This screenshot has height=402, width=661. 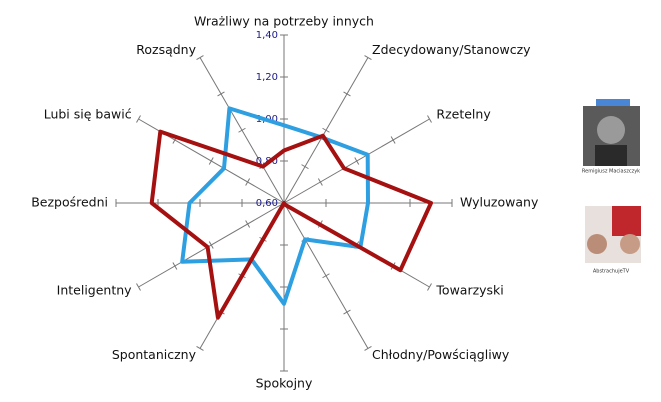 What do you see at coordinates (284, 383) in the screenshot?
I see `axis-label: Spokojny` at bounding box center [284, 383].